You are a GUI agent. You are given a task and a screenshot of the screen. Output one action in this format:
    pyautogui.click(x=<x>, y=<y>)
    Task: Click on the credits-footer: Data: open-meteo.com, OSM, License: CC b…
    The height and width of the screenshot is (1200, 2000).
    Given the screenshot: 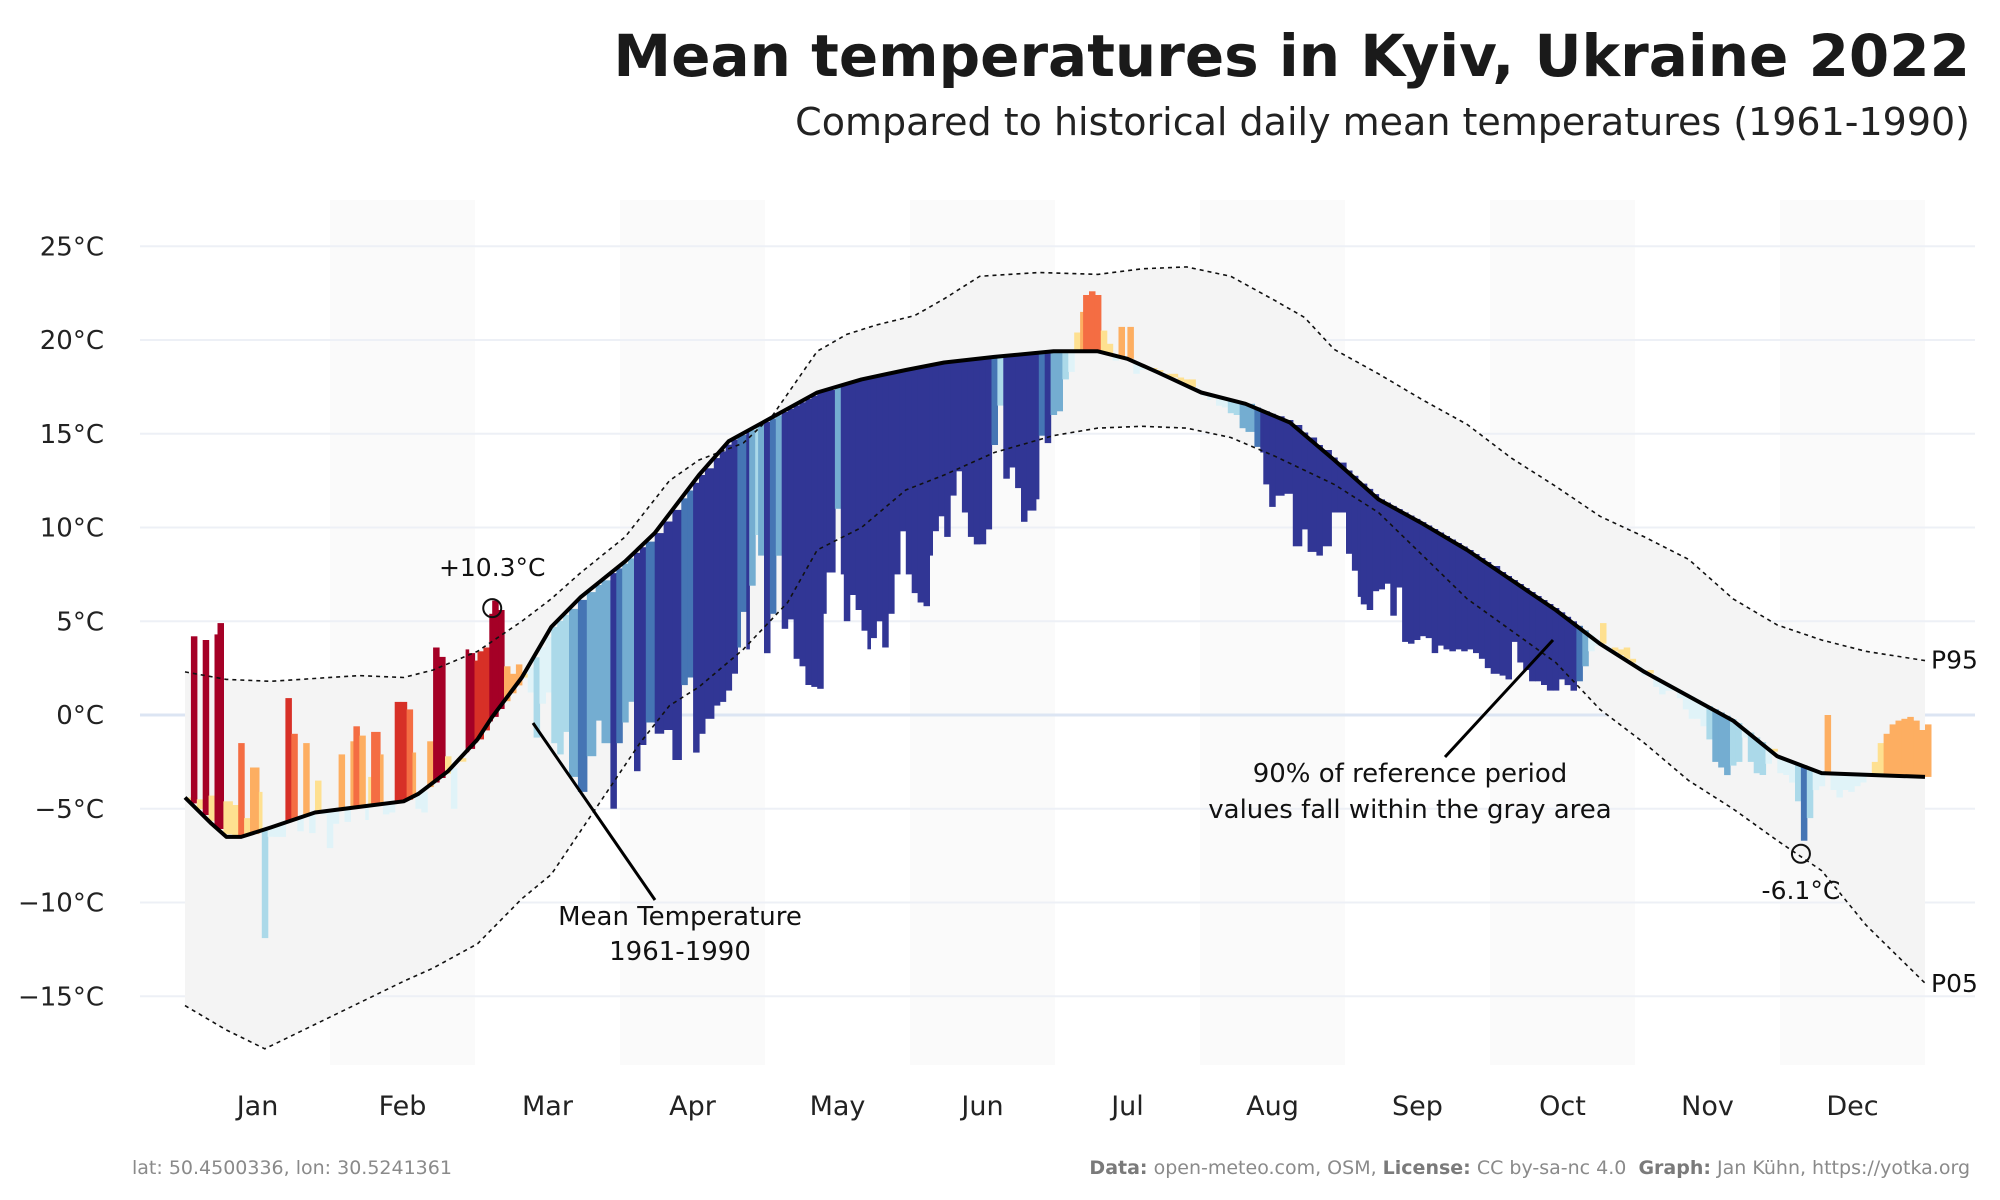 What is the action you would take?
    pyautogui.click(x=1529, y=1168)
    